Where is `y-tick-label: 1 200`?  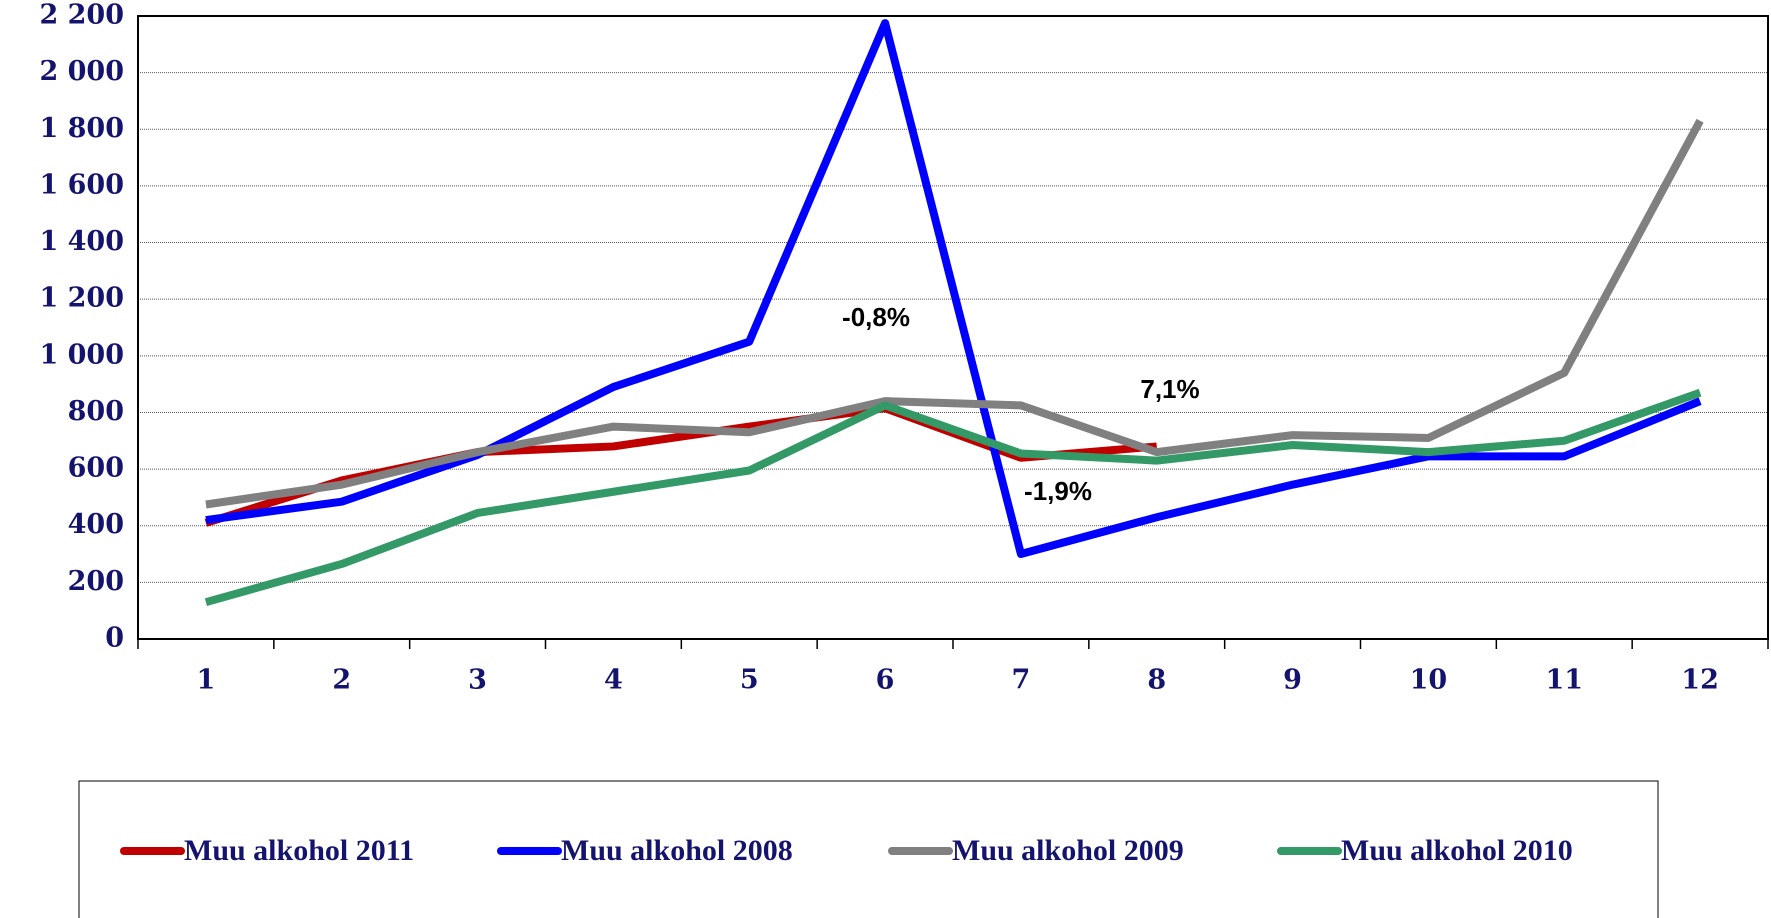
y-tick-label: 1 200 is located at coordinates (81, 298).